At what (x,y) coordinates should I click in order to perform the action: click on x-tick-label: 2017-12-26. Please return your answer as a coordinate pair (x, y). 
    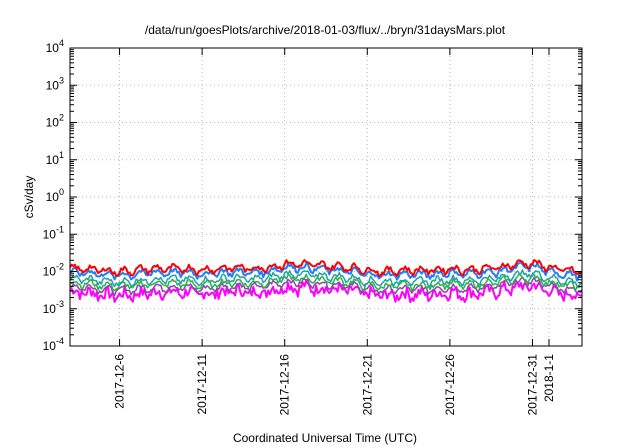
    Looking at the image, I should click on (450, 385).